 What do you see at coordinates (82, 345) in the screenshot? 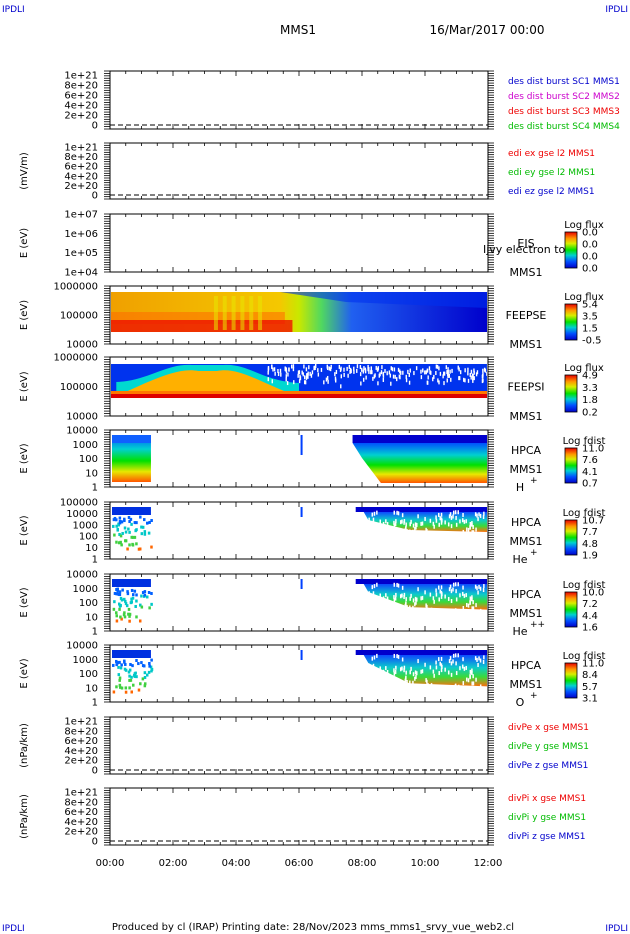
I see `p4-ytick-label: 10000` at bounding box center [82, 345].